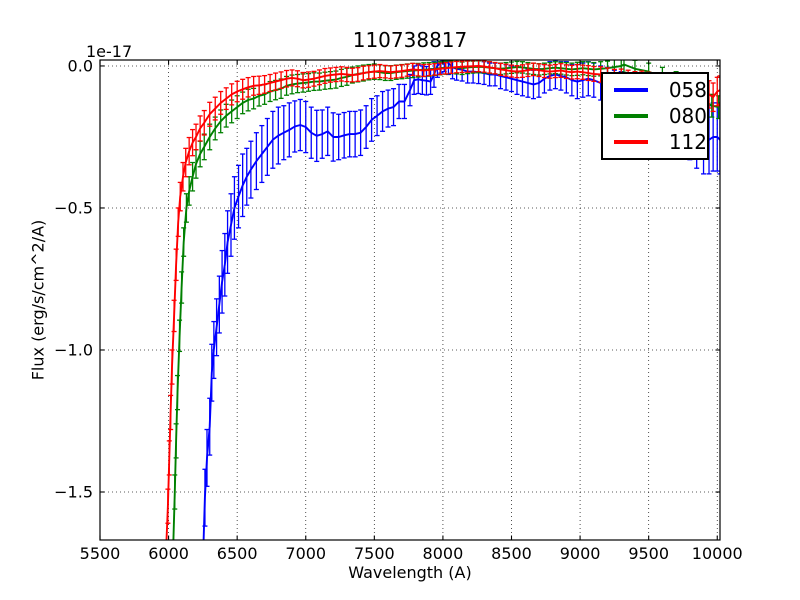 This screenshot has height=600, width=800. What do you see at coordinates (73, 349) in the screenshot?
I see `svg-text: −1.0` at bounding box center [73, 349].